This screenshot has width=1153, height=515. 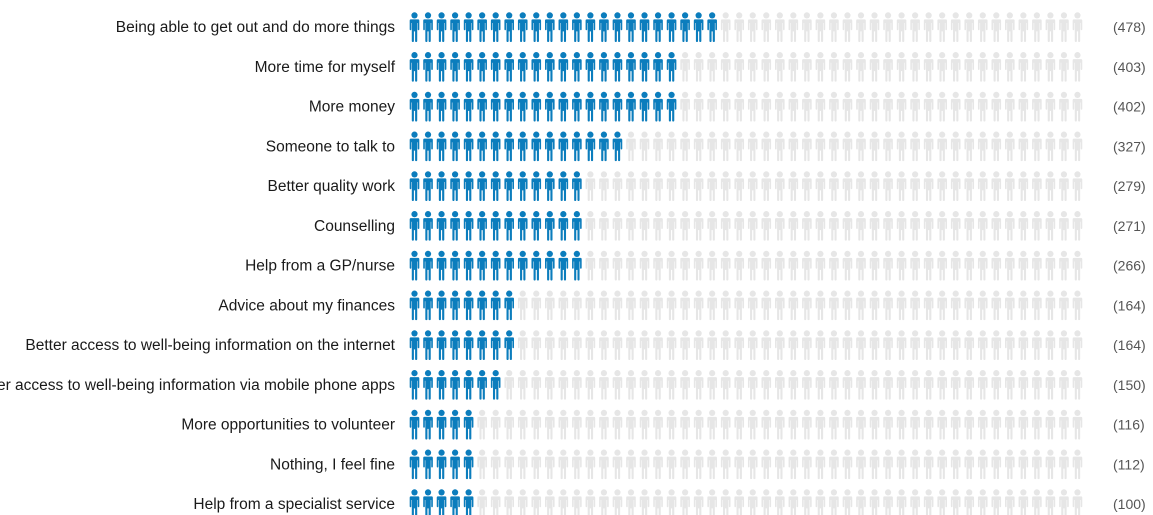 What do you see at coordinates (1129, 345) in the screenshot?
I see `value-label: (164)` at bounding box center [1129, 345].